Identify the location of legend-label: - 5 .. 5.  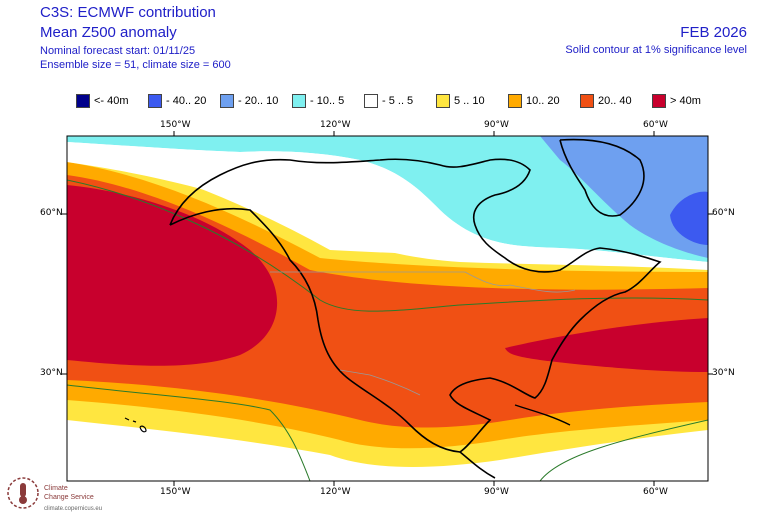
(398, 101).